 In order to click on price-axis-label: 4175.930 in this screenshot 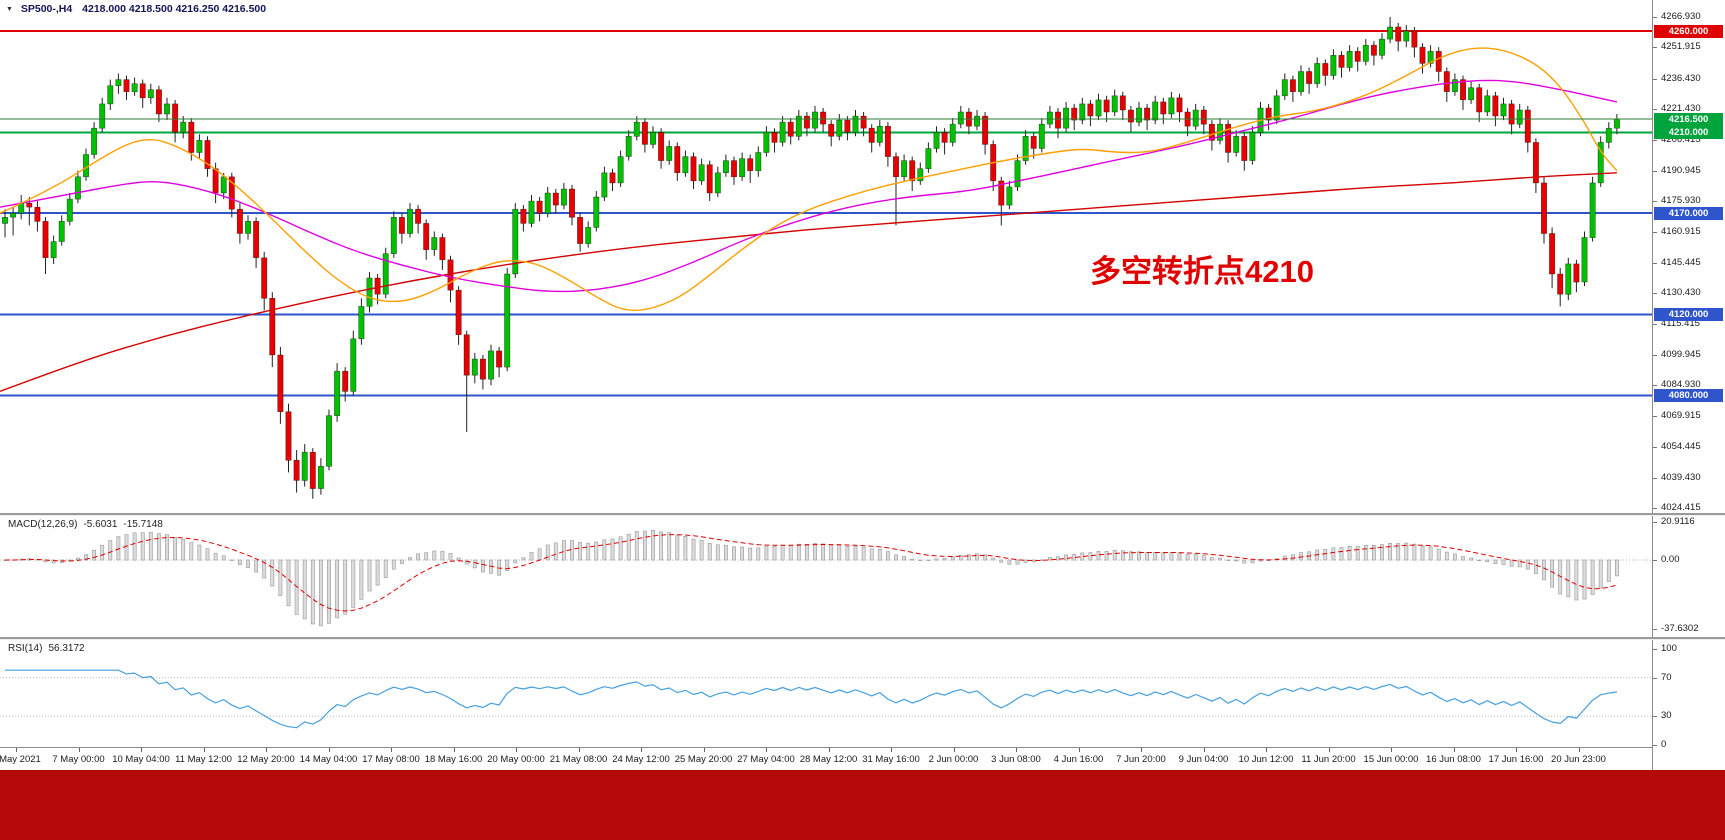, I will do `click(1681, 200)`.